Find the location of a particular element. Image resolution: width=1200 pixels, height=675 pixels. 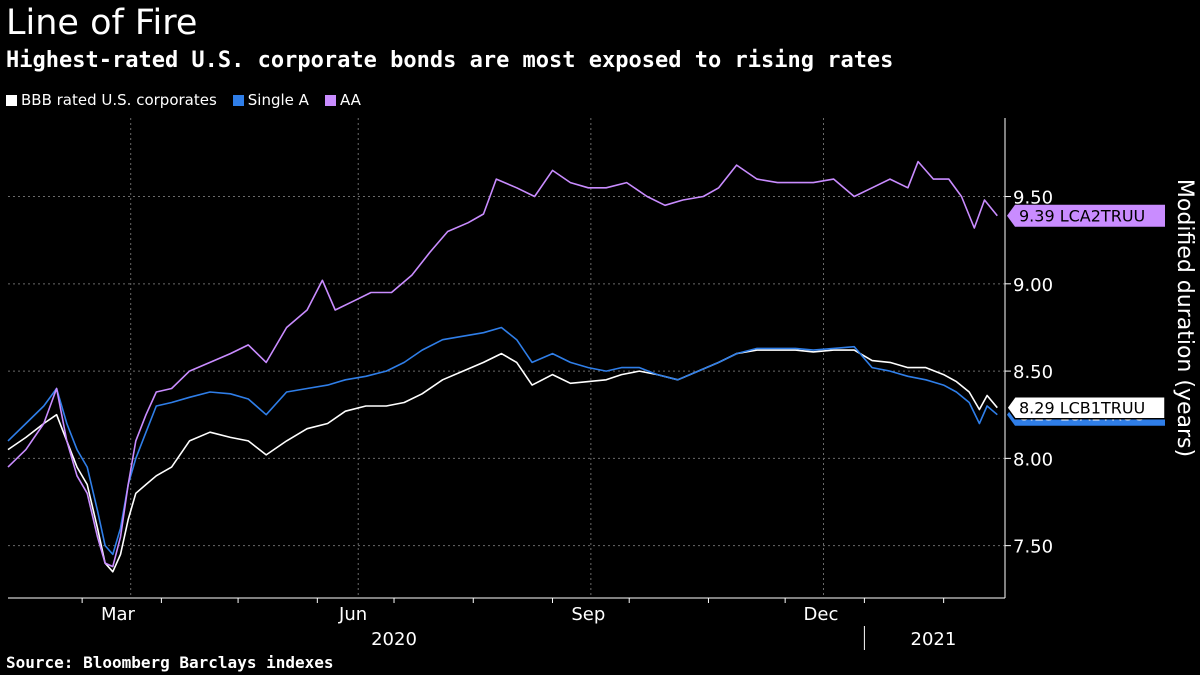

chart-title: Line of Fire is located at coordinates (102, 23).